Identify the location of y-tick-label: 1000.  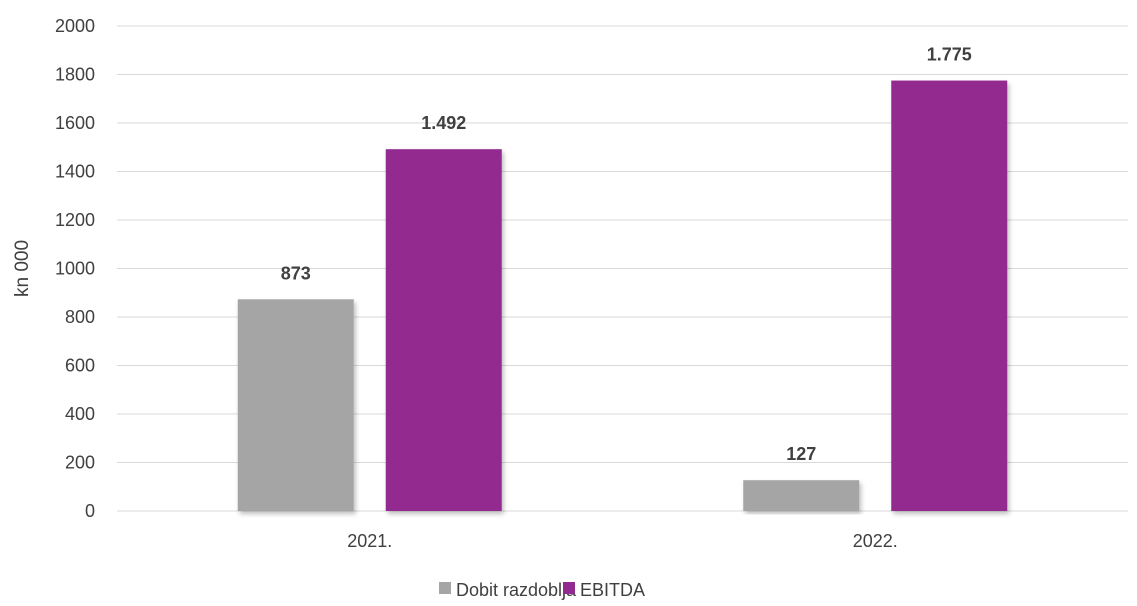
(75, 269).